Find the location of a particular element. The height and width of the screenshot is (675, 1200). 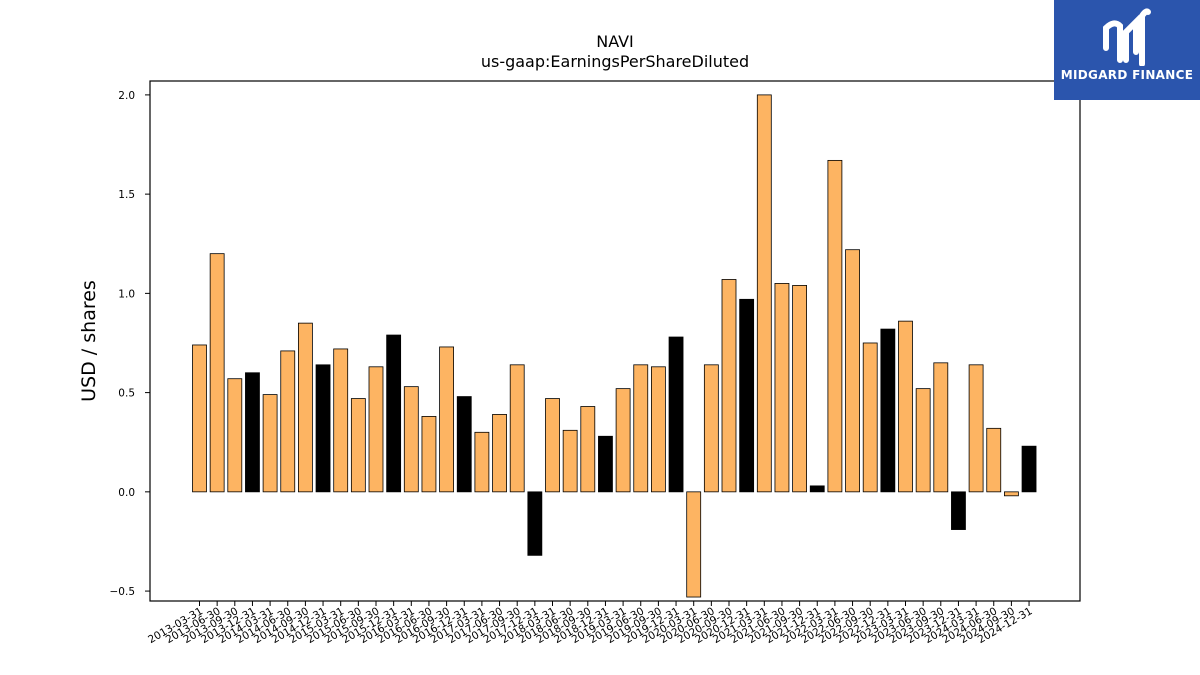

chart-title-block: NAVI us-gaap:EarningsPerShareDiluted is located at coordinates (615, 52).